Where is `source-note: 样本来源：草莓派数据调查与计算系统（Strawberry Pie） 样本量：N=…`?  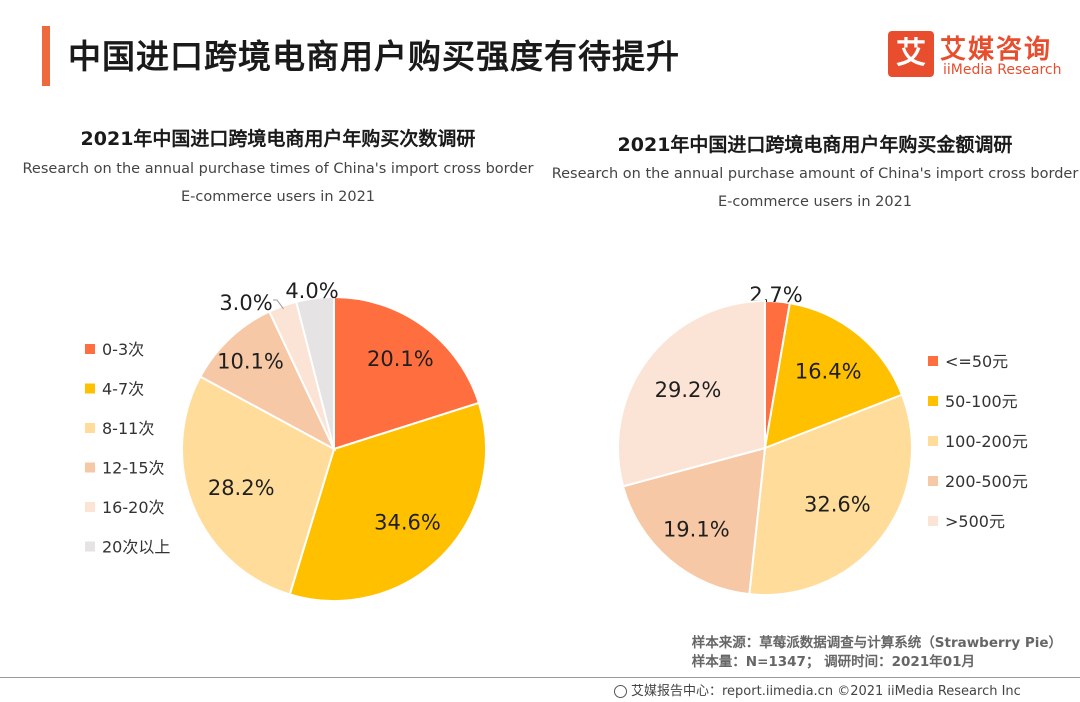
source-note: 样本来源：草莓派数据调查与计算系统（Strawberry Pie） 样本量：N=… is located at coordinates (877, 653).